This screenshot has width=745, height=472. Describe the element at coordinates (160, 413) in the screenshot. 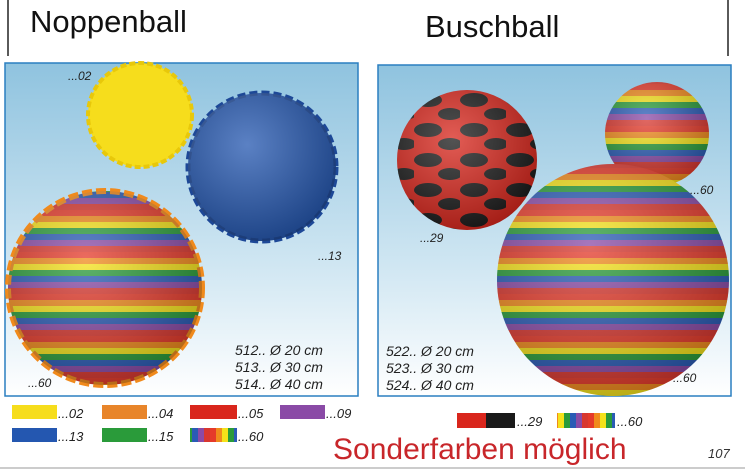

I see `swatch-code: ...04` at that location.